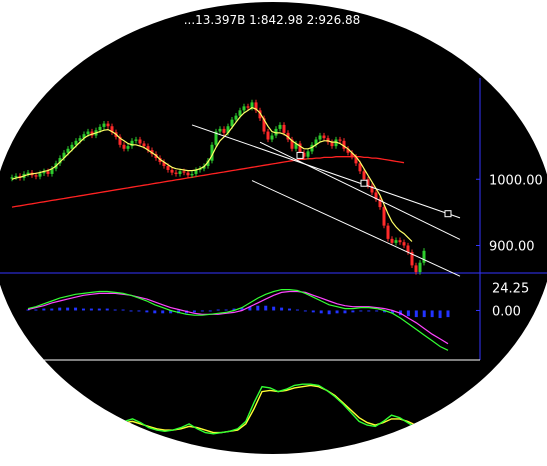 The width and height of the screenshot is (547, 466). I want to click on price-y-tick-label: 900.00, so click(512, 247).